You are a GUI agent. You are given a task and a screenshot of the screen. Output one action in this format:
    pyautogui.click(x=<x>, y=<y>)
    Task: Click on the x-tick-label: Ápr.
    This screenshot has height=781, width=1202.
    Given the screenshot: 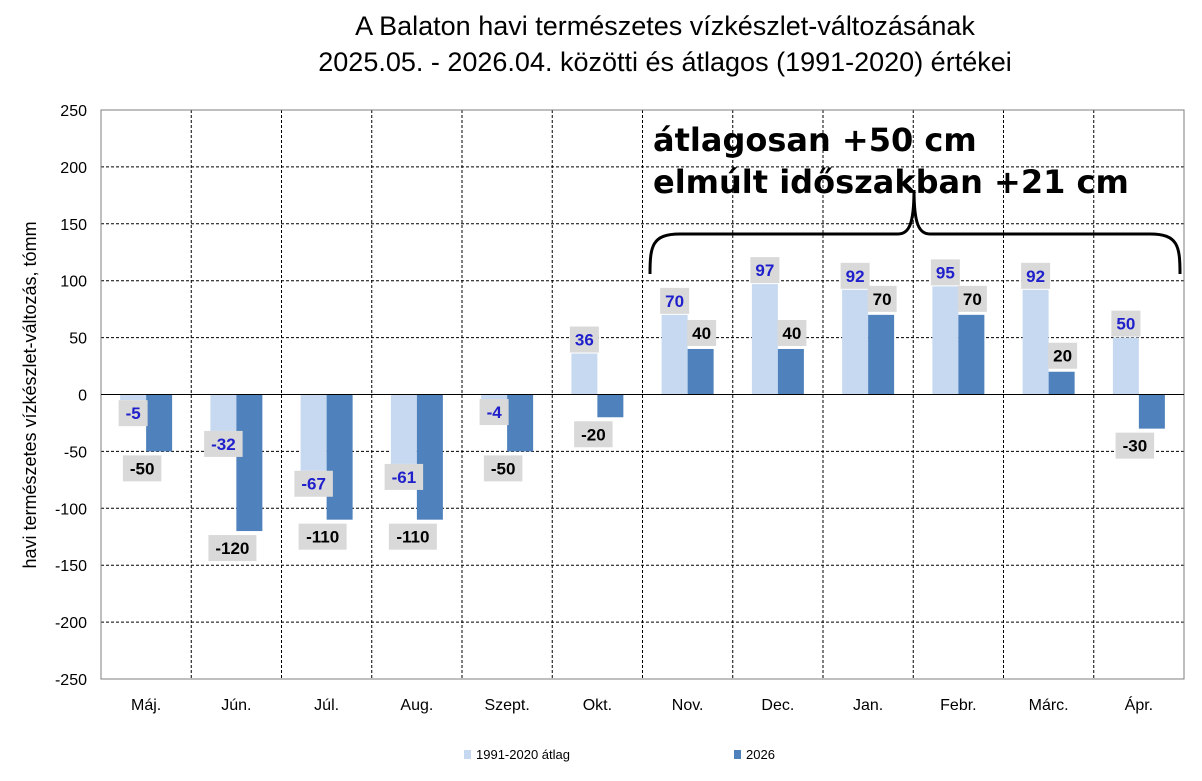 What is the action you would take?
    pyautogui.click(x=1139, y=704)
    